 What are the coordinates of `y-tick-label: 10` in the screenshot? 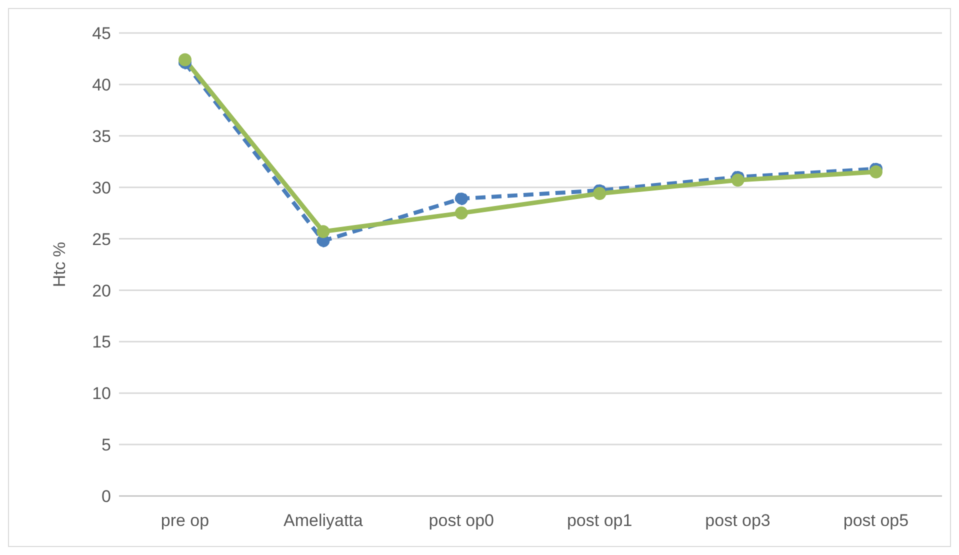 It's located at (101, 394).